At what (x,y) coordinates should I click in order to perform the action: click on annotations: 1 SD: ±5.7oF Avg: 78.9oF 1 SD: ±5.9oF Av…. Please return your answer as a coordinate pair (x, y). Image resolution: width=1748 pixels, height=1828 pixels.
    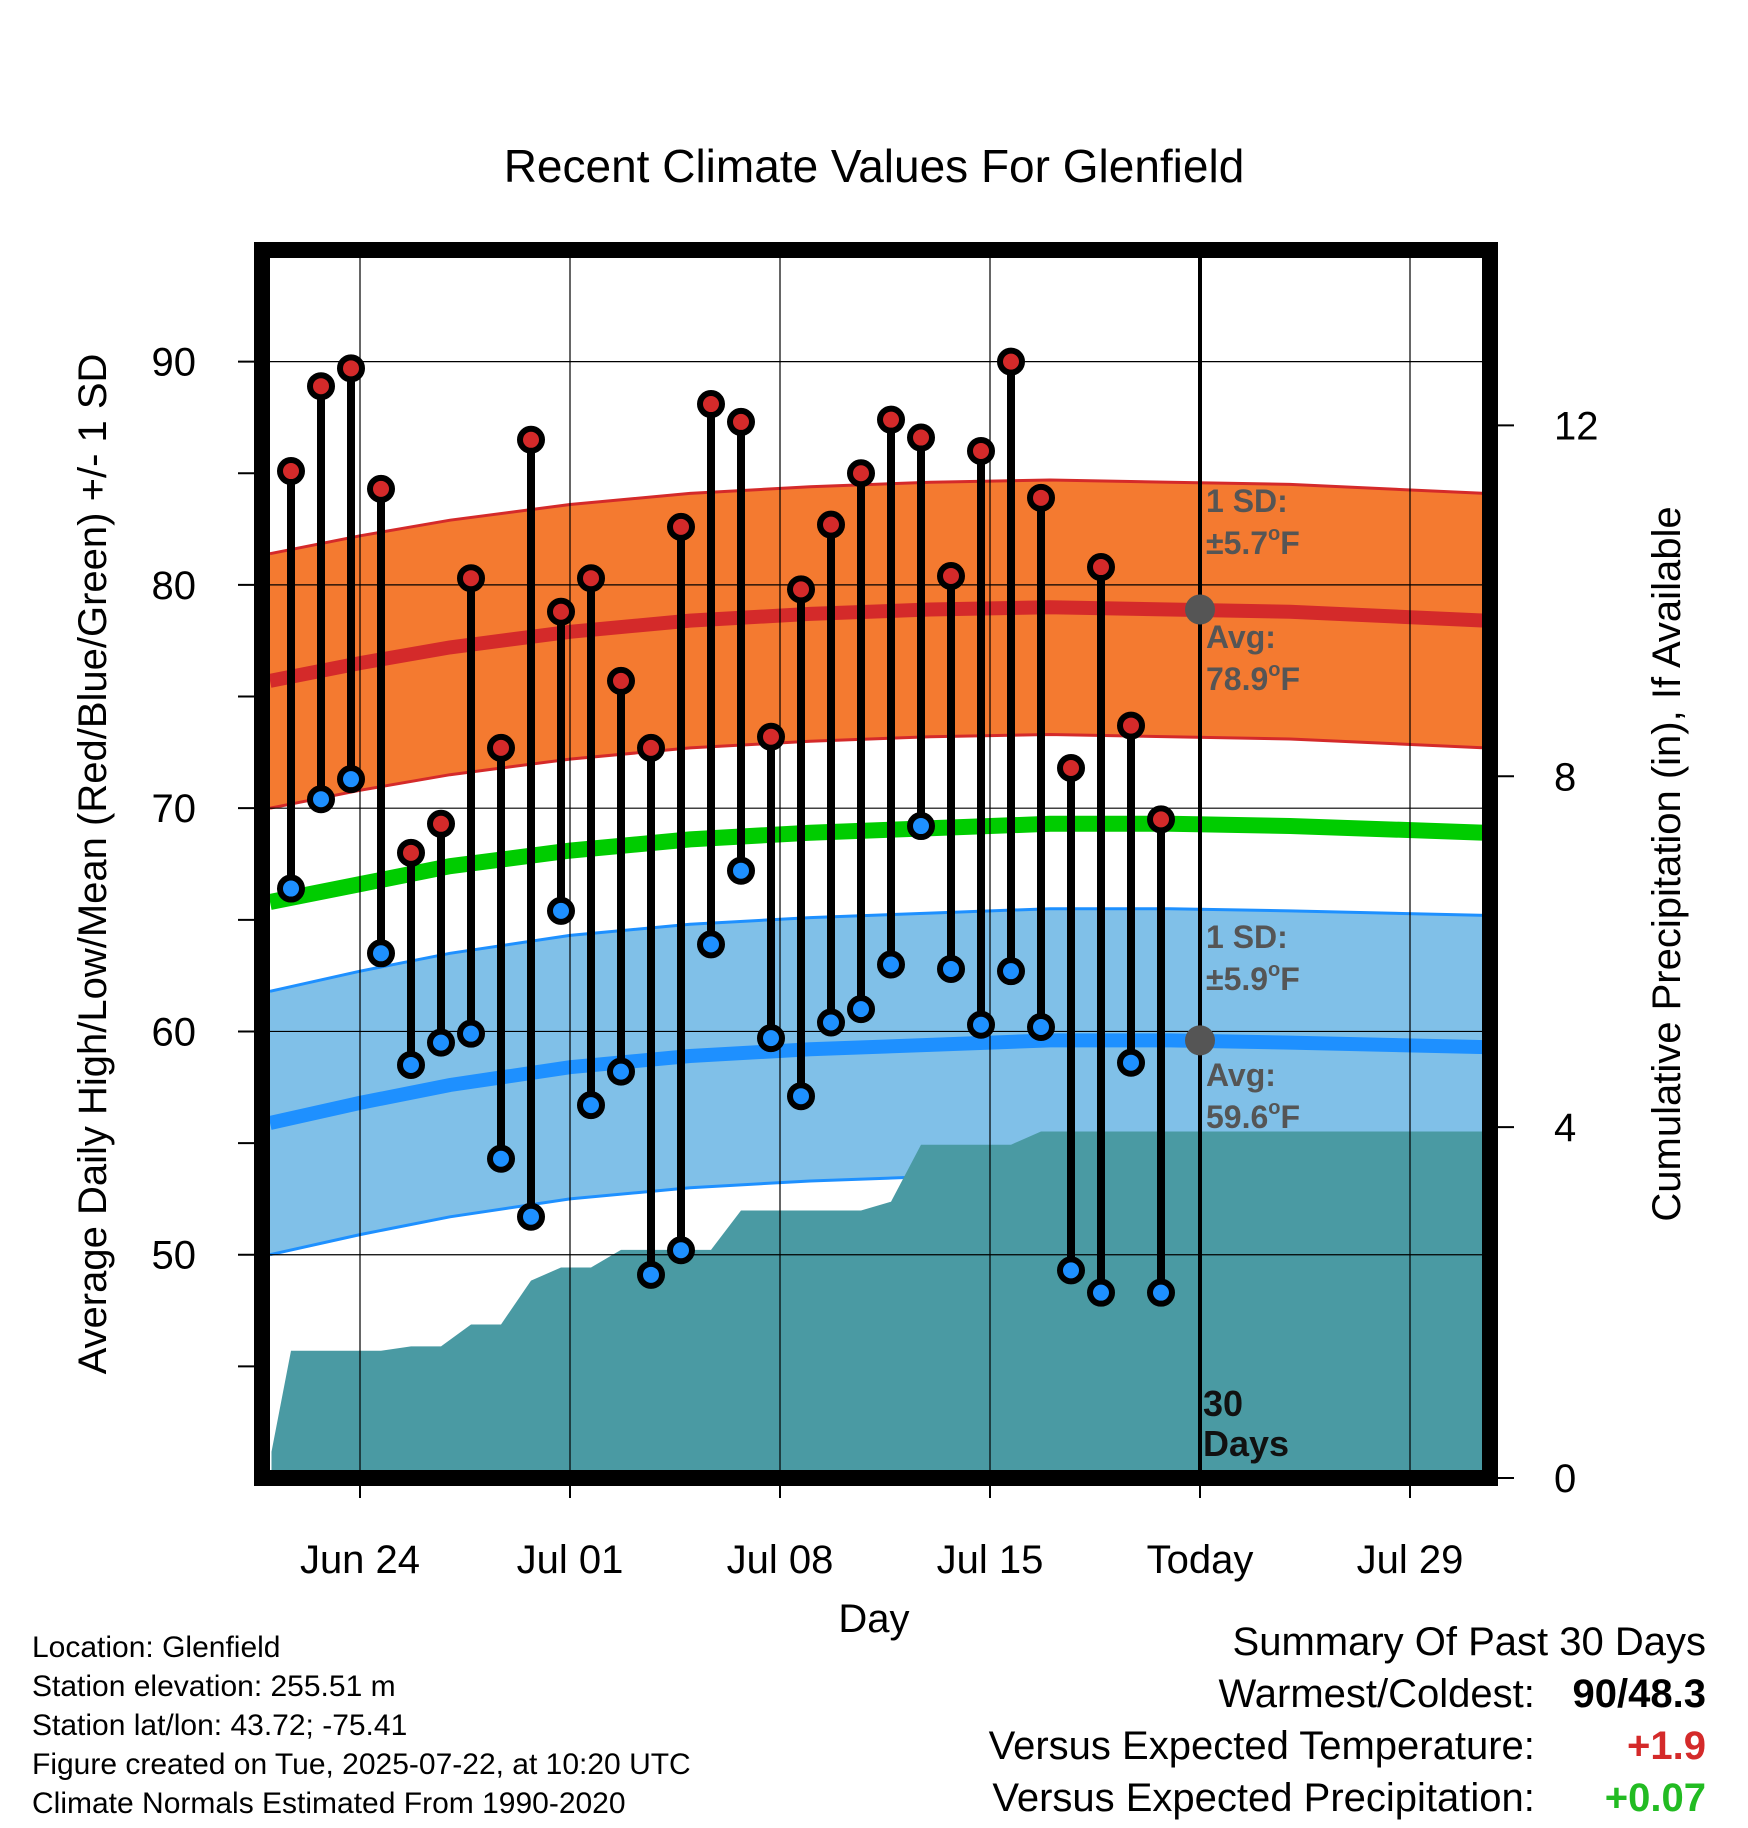
    Looking at the image, I should click on (1253, 809).